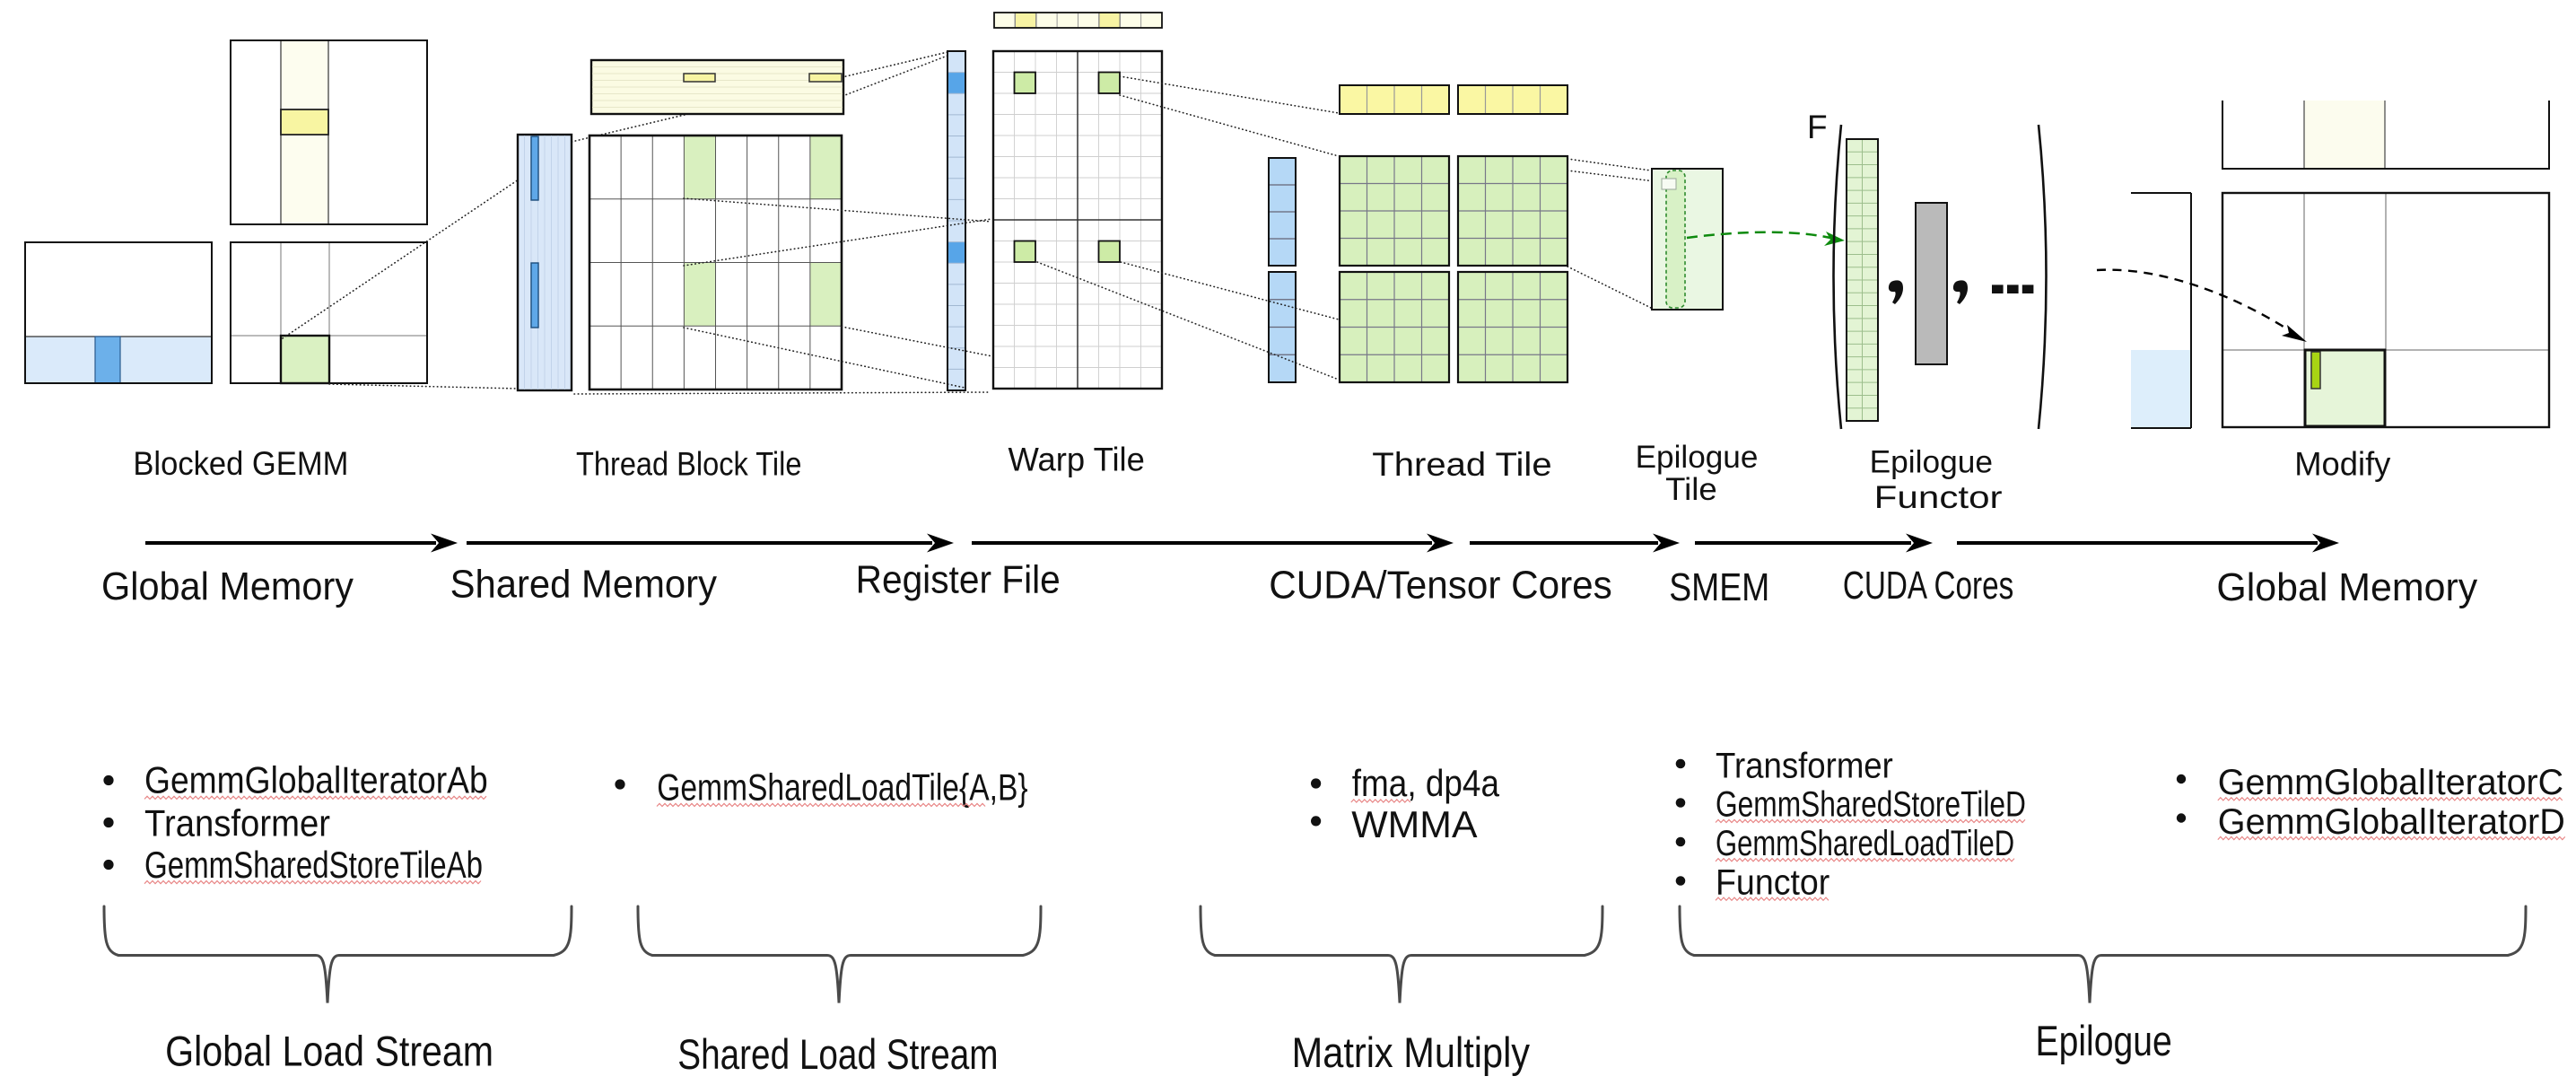 The width and height of the screenshot is (2576, 1085). What do you see at coordinates (329, 1051) in the screenshot?
I see `svg-text: Global Load Stream` at bounding box center [329, 1051].